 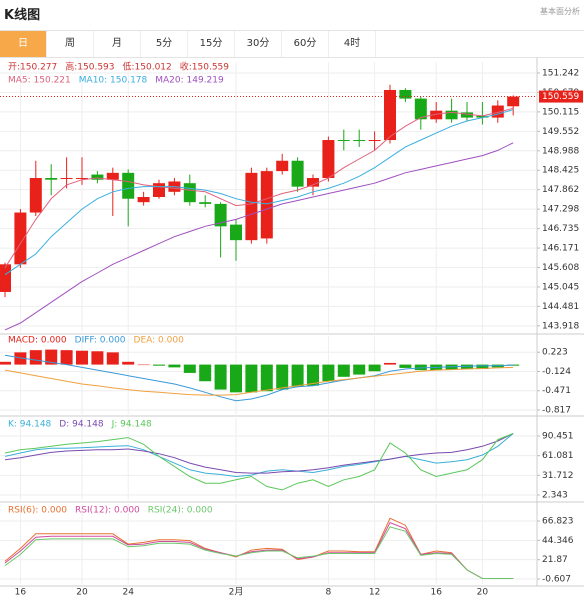 I want to click on header: K线图 基本面分析, so click(x=292, y=13).